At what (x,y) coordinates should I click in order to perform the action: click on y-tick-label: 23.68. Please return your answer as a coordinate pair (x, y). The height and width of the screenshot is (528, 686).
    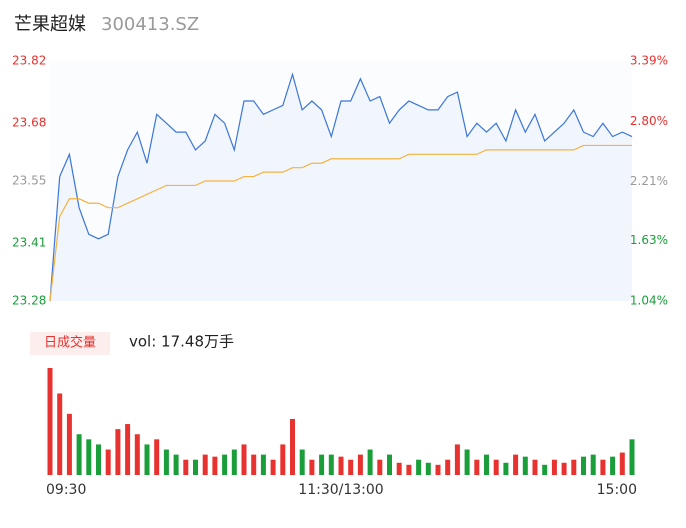
    Looking at the image, I should click on (29, 123).